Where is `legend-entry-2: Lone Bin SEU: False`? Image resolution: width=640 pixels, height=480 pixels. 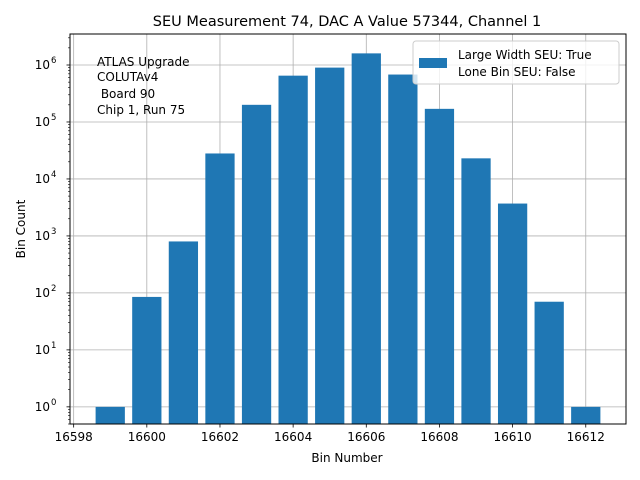
legend-entry-2: Lone Bin SEU: False is located at coordinates (517, 72).